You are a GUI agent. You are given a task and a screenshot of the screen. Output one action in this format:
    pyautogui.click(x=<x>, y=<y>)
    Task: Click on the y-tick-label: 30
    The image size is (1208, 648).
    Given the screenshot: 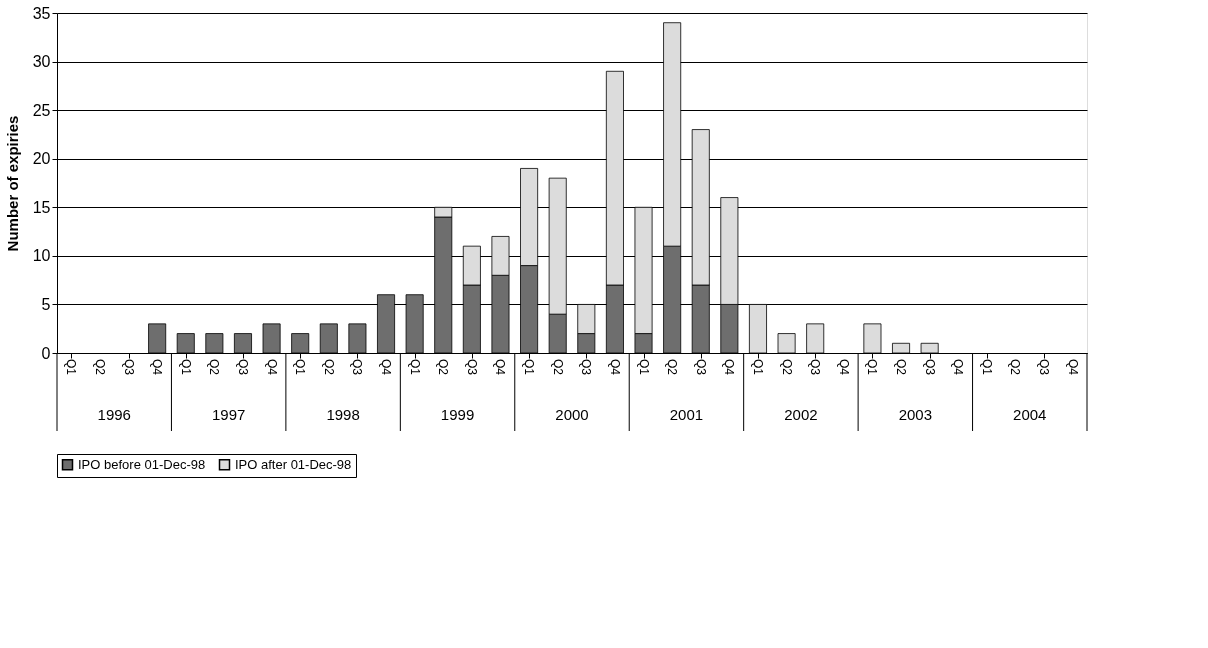 What is the action you would take?
    pyautogui.click(x=41, y=62)
    